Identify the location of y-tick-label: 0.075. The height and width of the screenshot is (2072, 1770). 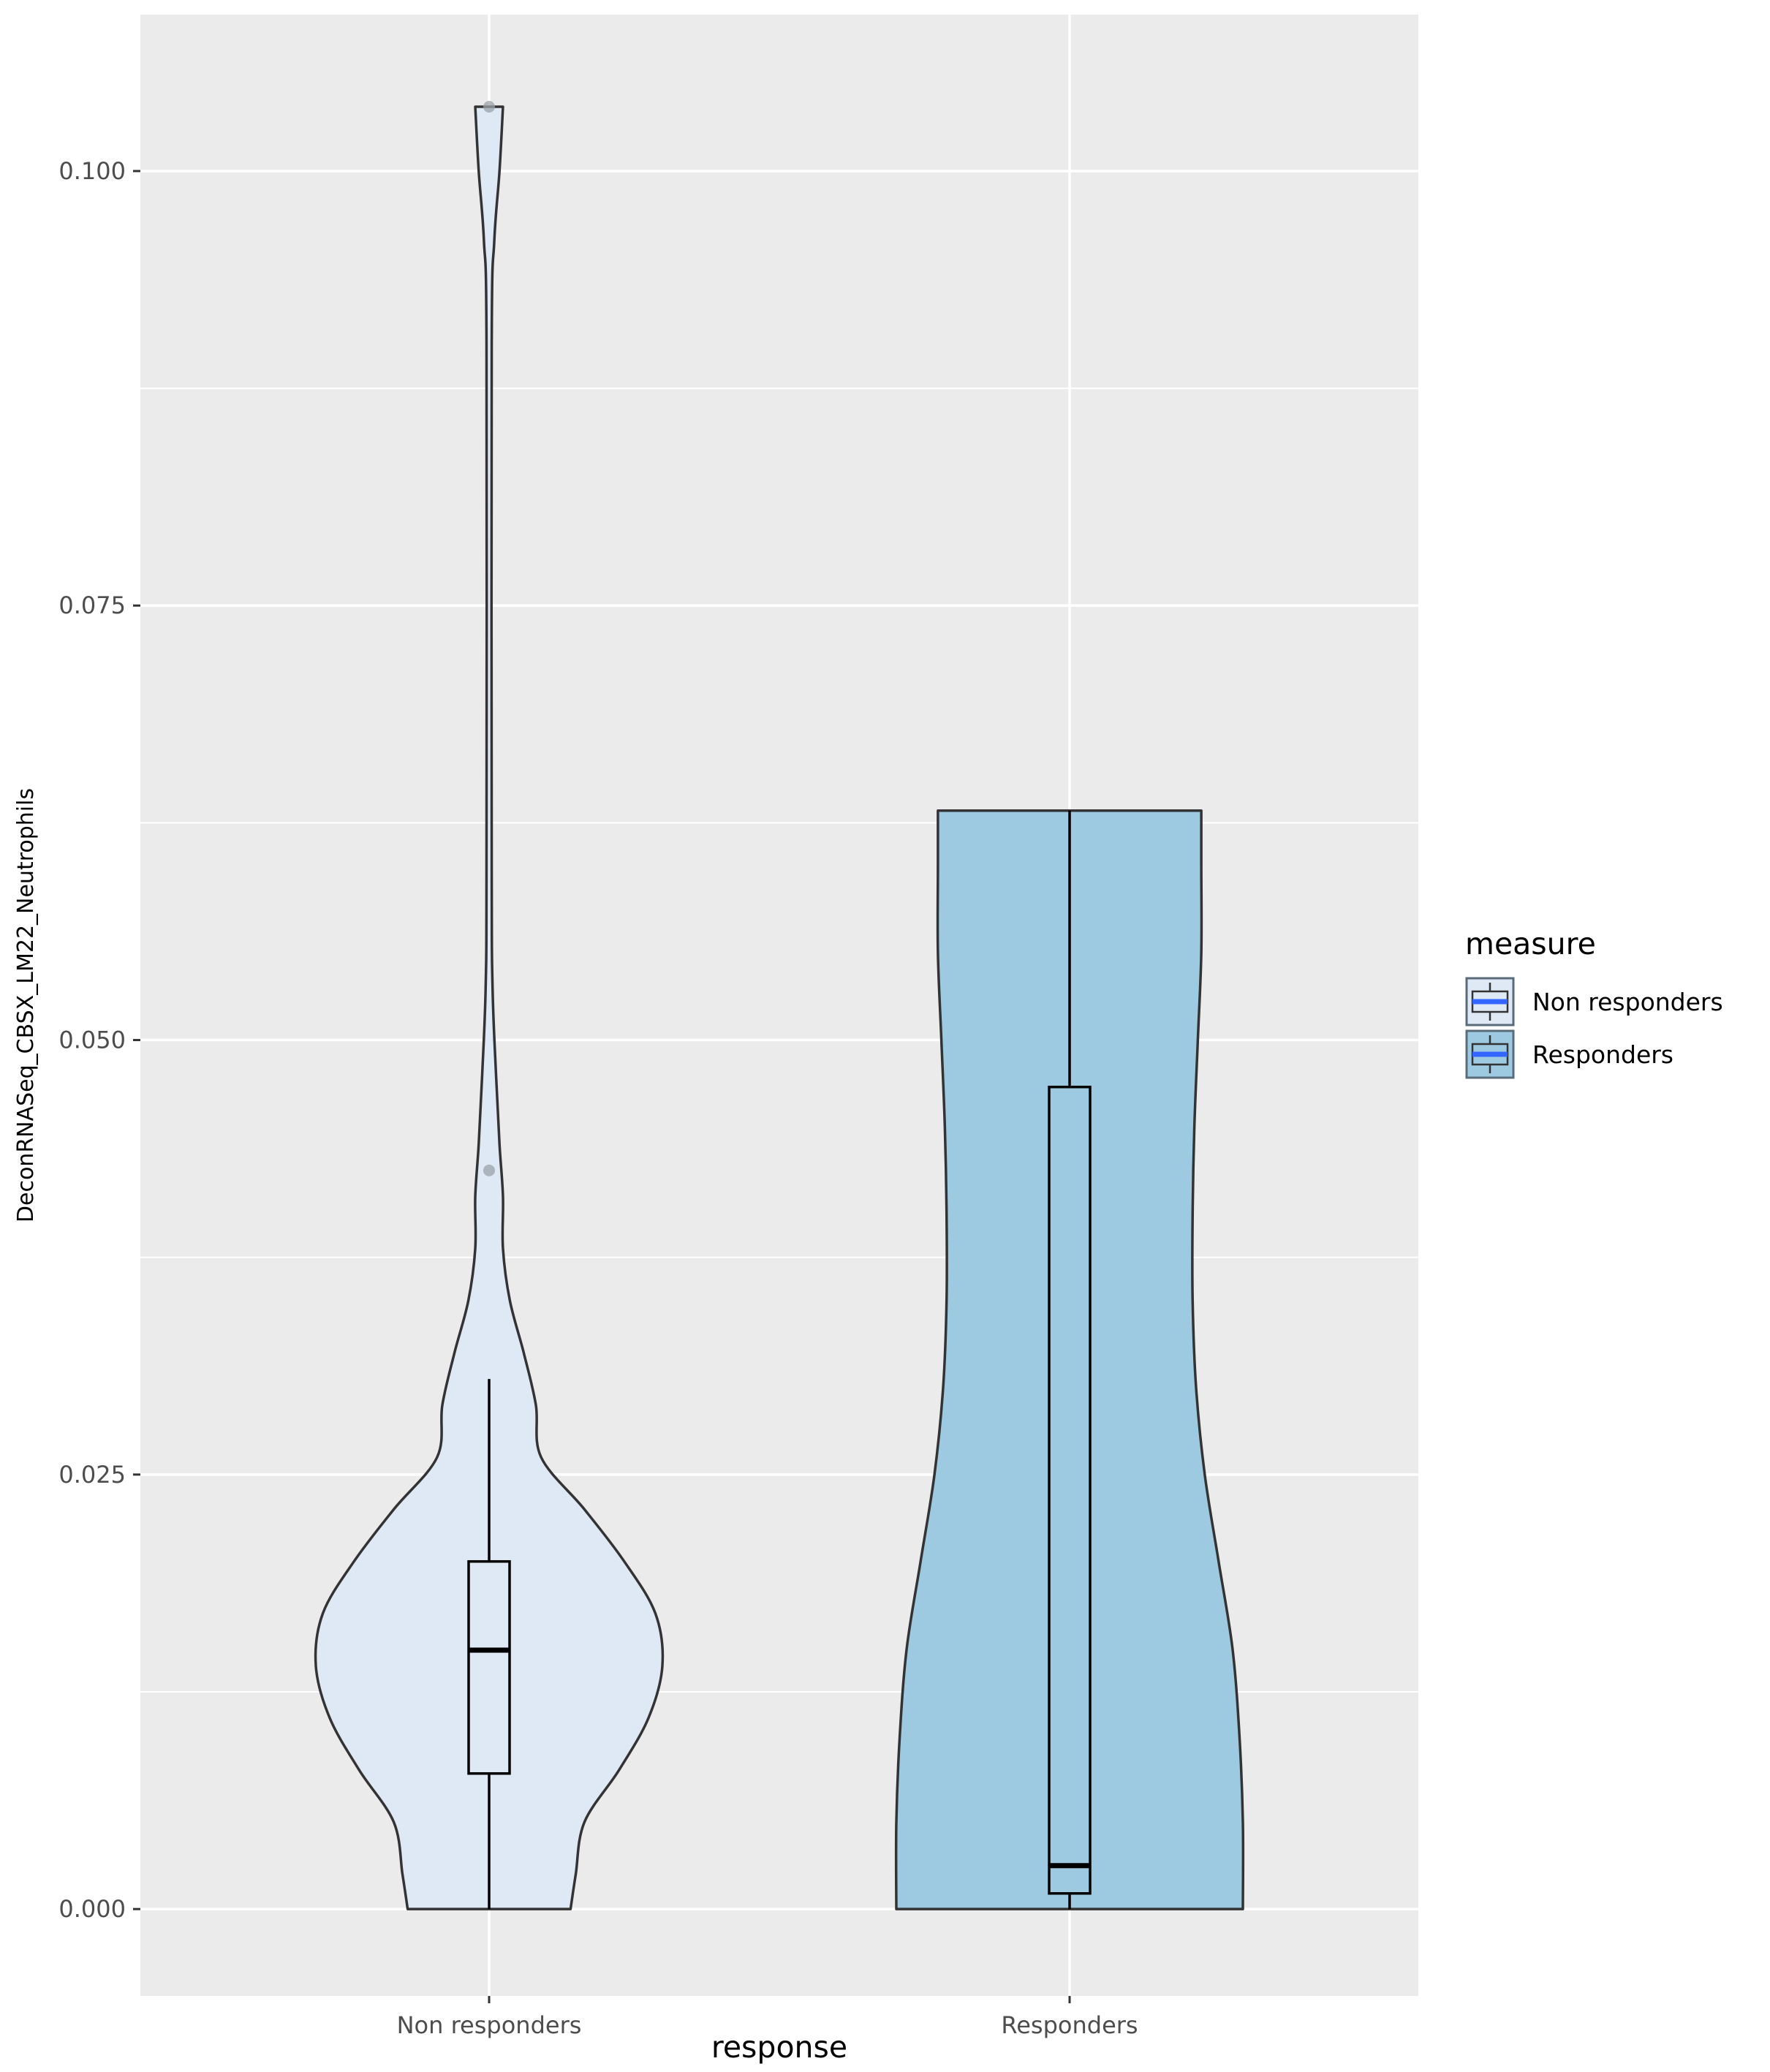
(92, 605).